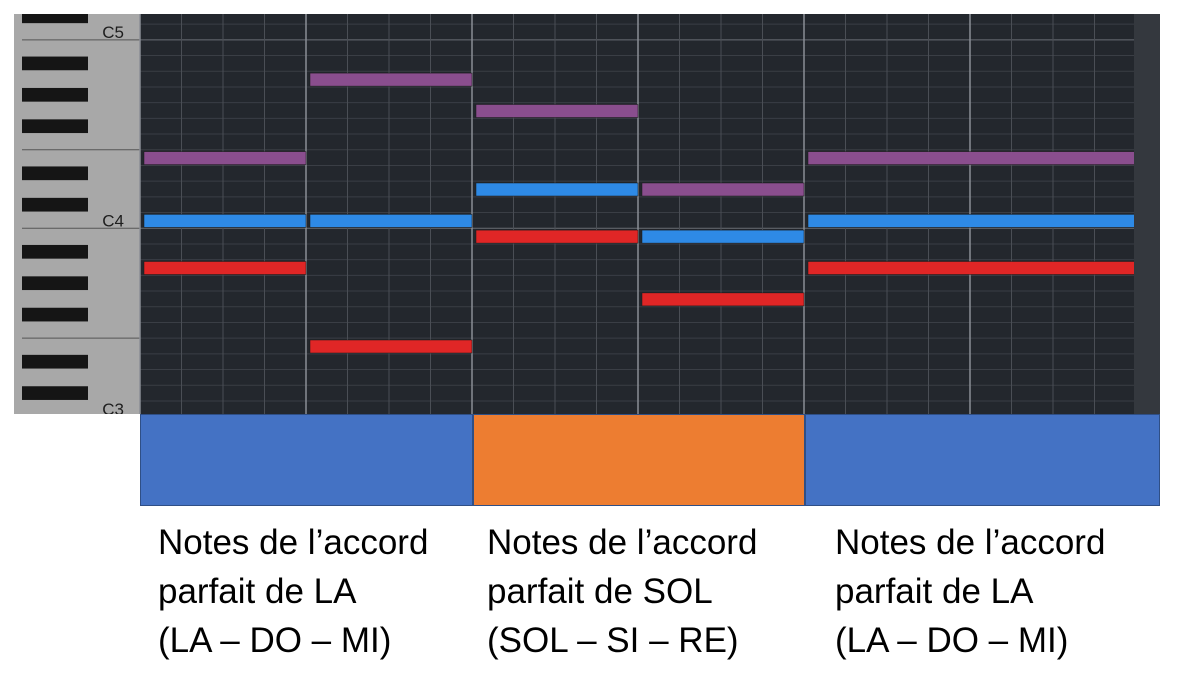 The image size is (1190, 682). What do you see at coordinates (639, 460) in the screenshot?
I see `section-block-sol` at bounding box center [639, 460].